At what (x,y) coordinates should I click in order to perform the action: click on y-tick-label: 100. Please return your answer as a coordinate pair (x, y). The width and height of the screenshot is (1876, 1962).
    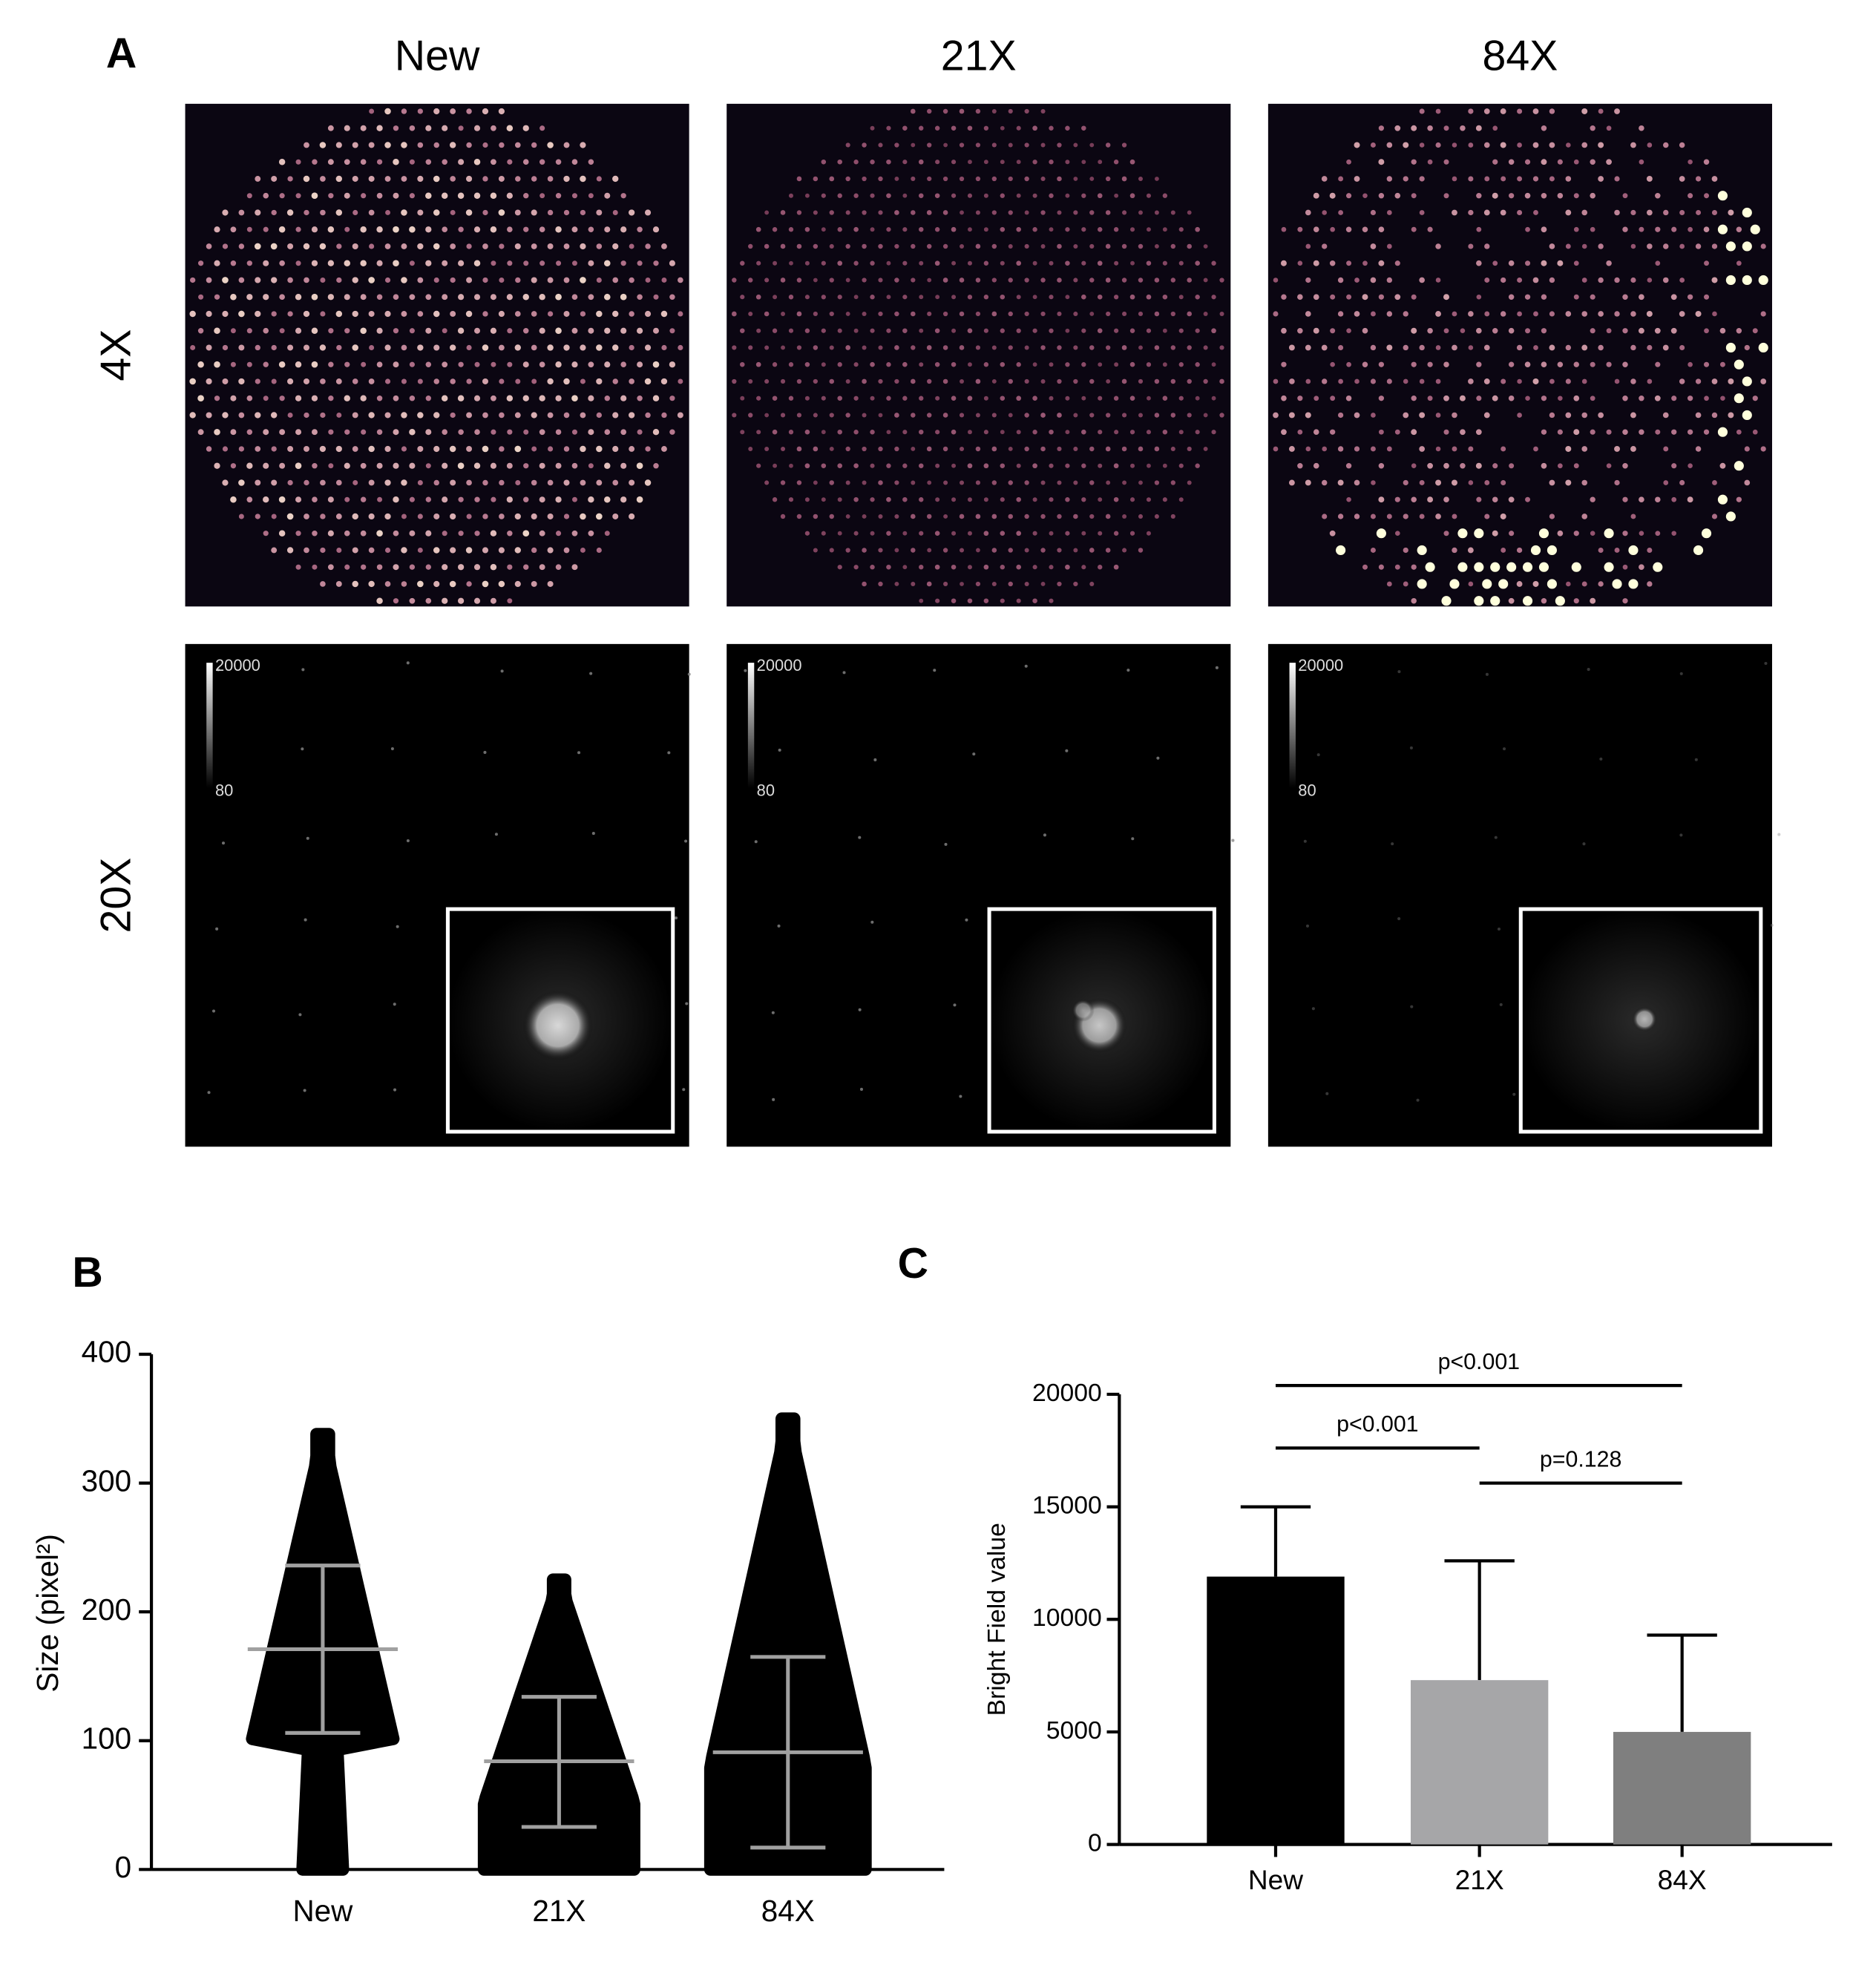
    Looking at the image, I should click on (106, 1738).